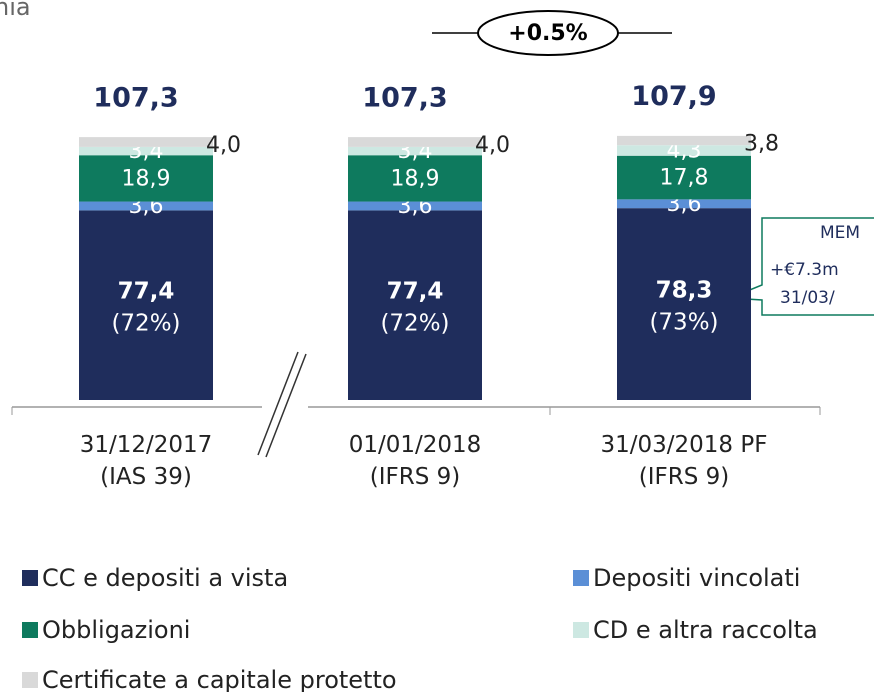 The image size is (874, 692). Describe the element at coordinates (116, 630) in the screenshot. I see `legend-label: Obbligazioni` at that location.